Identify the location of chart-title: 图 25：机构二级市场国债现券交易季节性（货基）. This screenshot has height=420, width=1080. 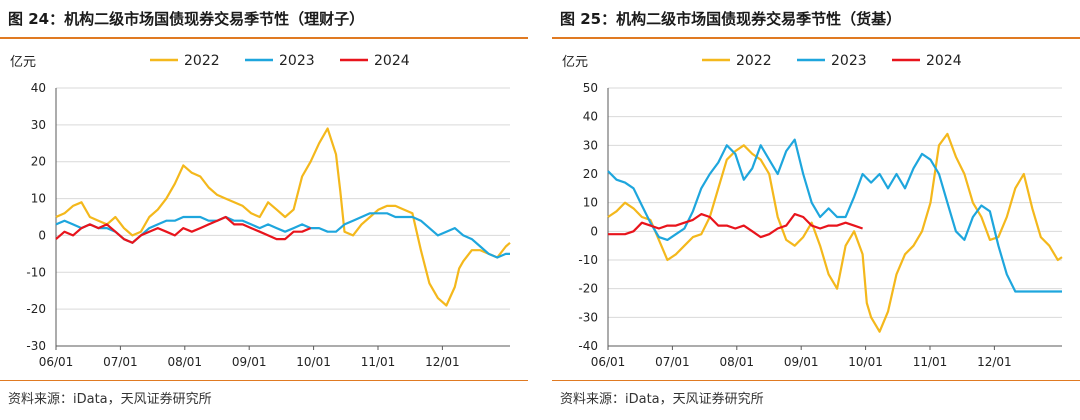
(731, 19).